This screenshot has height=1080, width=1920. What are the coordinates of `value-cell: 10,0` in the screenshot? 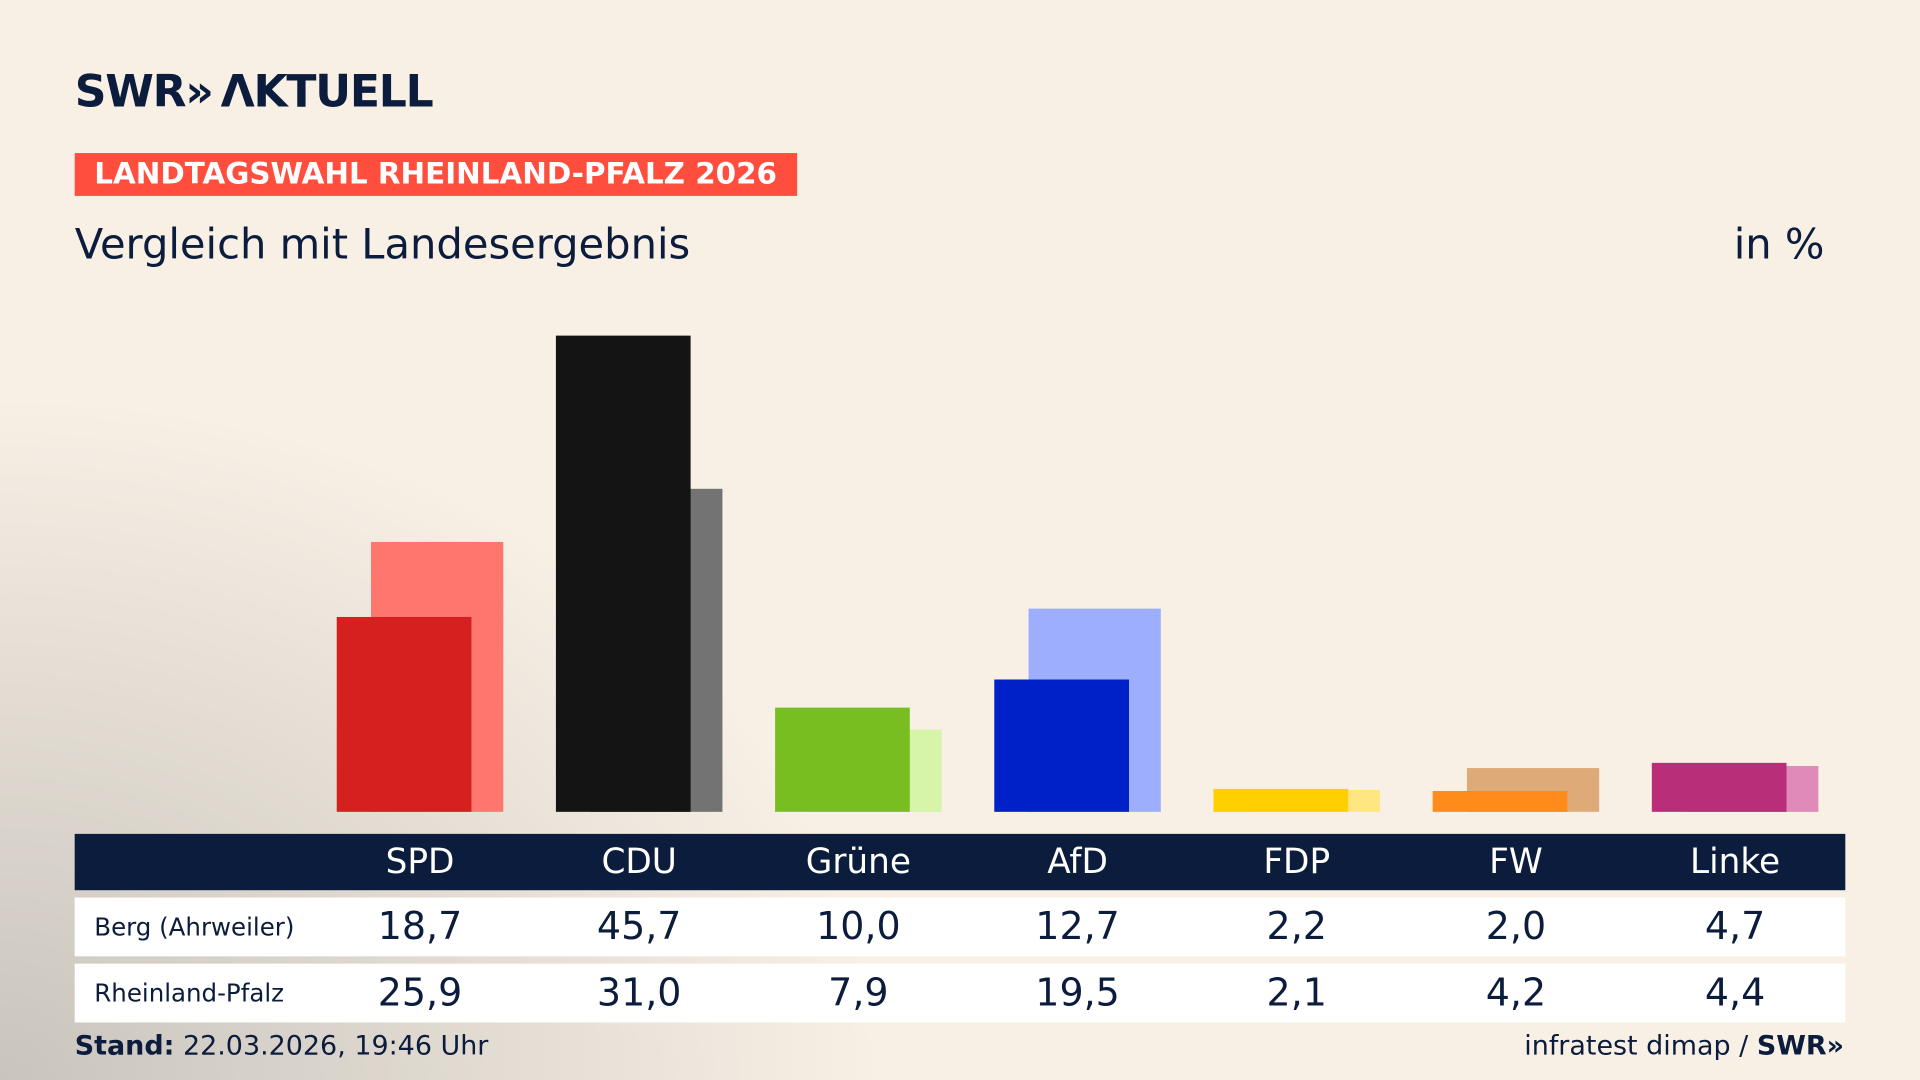 It's located at (858, 926).